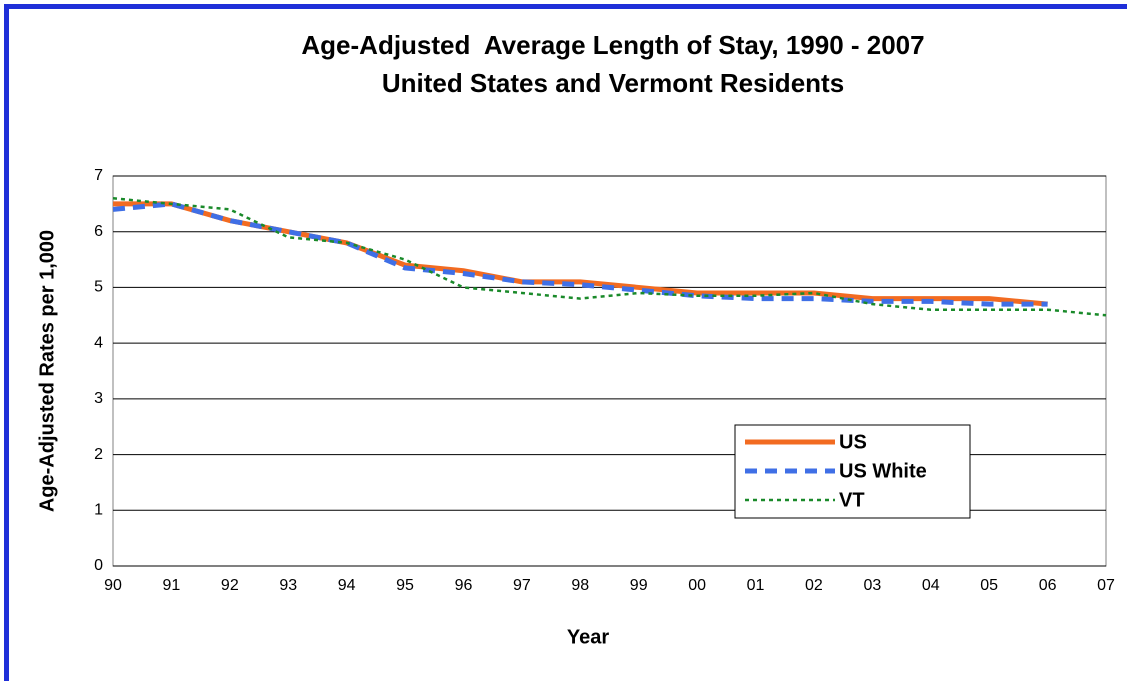 Image resolution: width=1127 pixels, height=681 pixels. What do you see at coordinates (98, 398) in the screenshot?
I see `y-tick-label: 3` at bounding box center [98, 398].